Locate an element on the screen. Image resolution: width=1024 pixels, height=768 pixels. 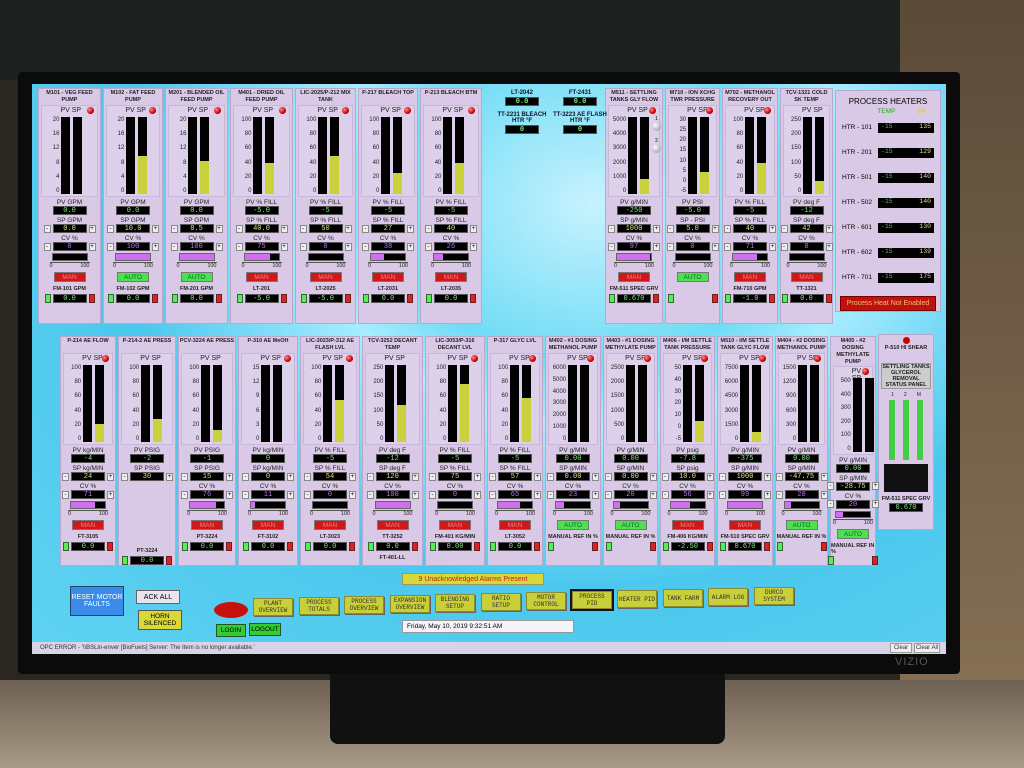
sp-value-input: 8.5 is located at coordinates (196, 228).